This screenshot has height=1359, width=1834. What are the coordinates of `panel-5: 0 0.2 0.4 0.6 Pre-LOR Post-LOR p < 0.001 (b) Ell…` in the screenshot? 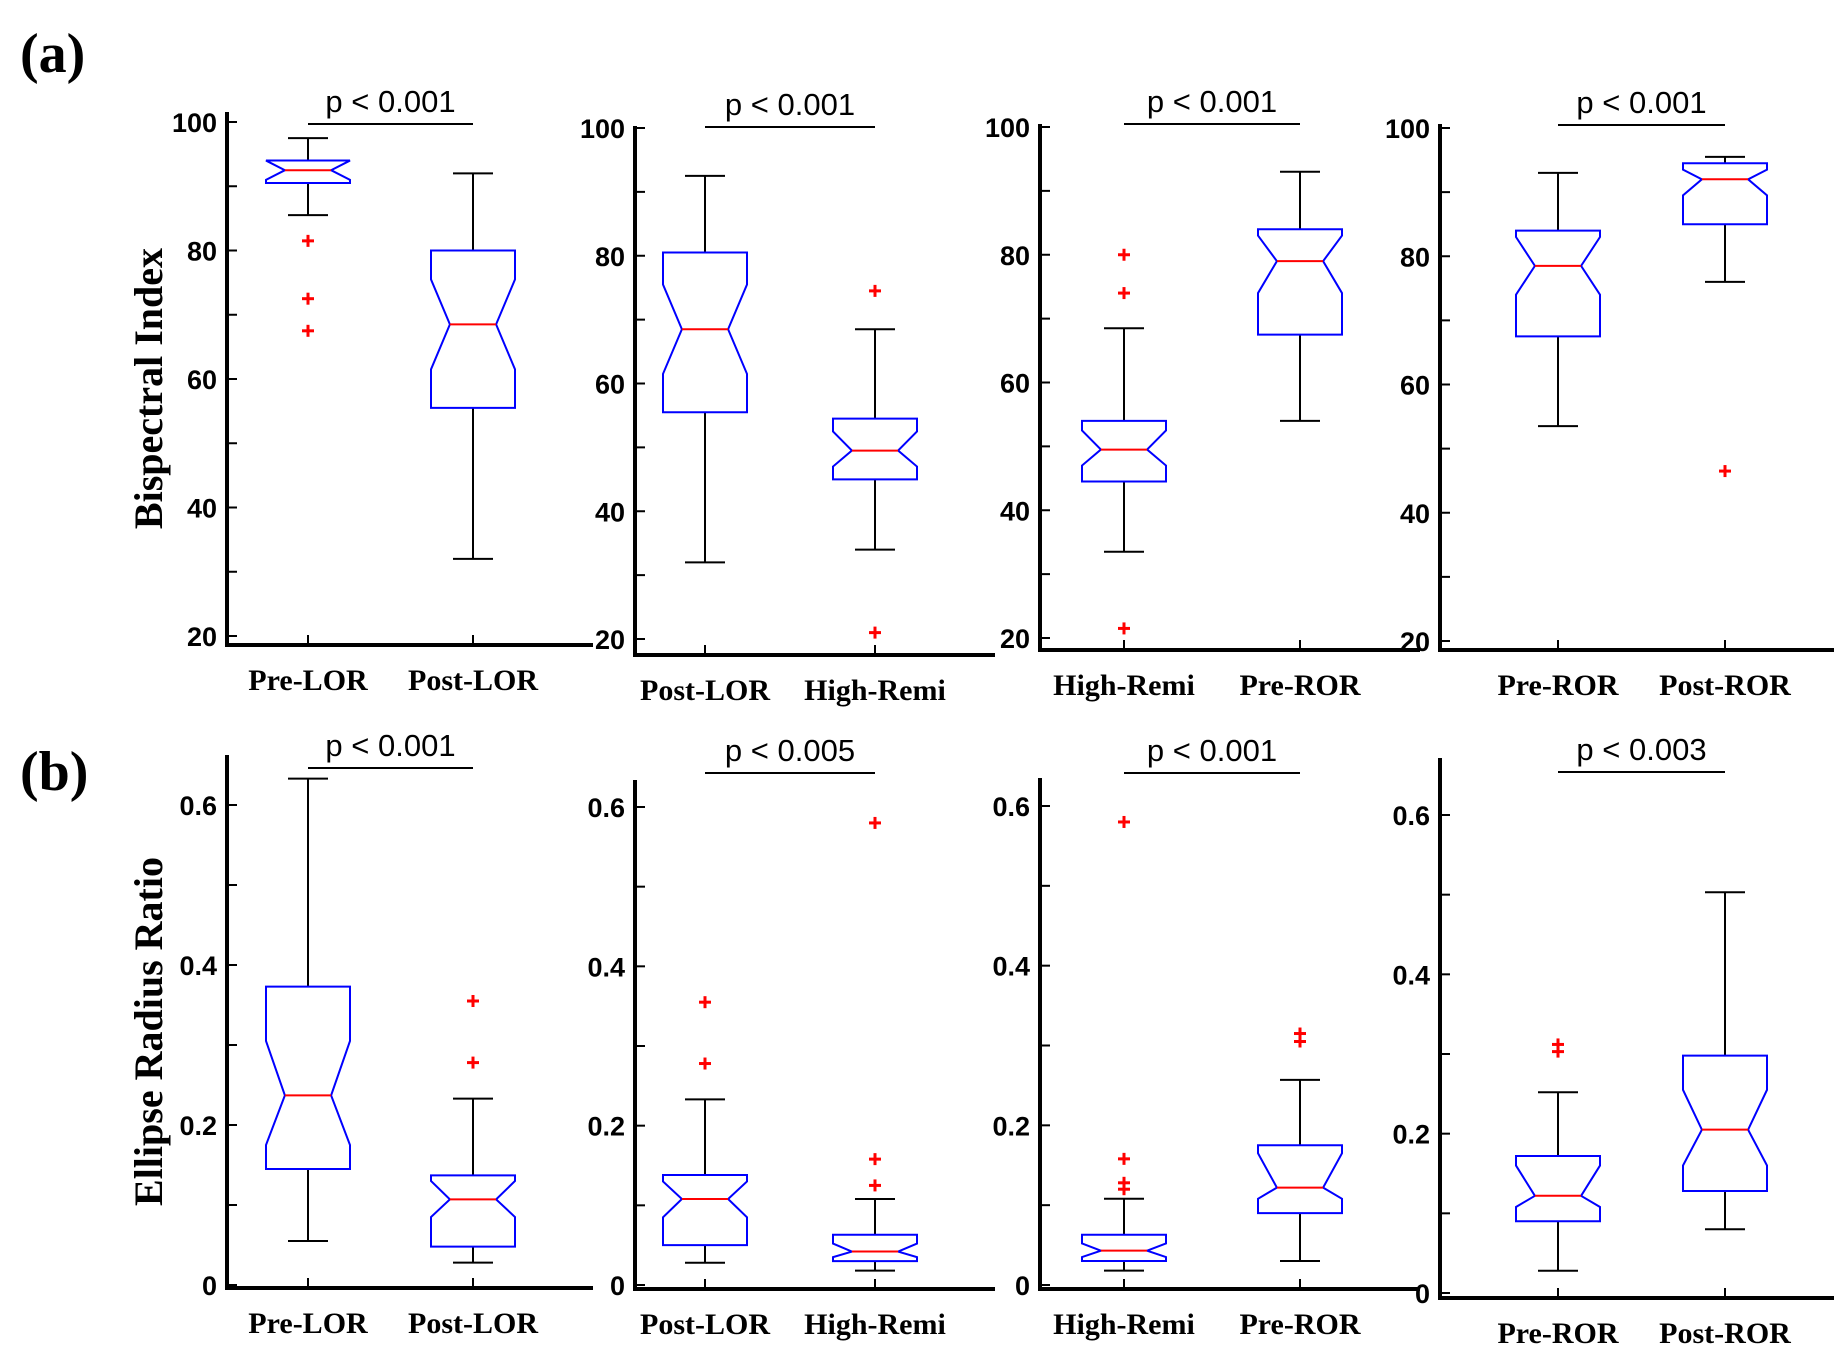 It's located at (306, 1034).